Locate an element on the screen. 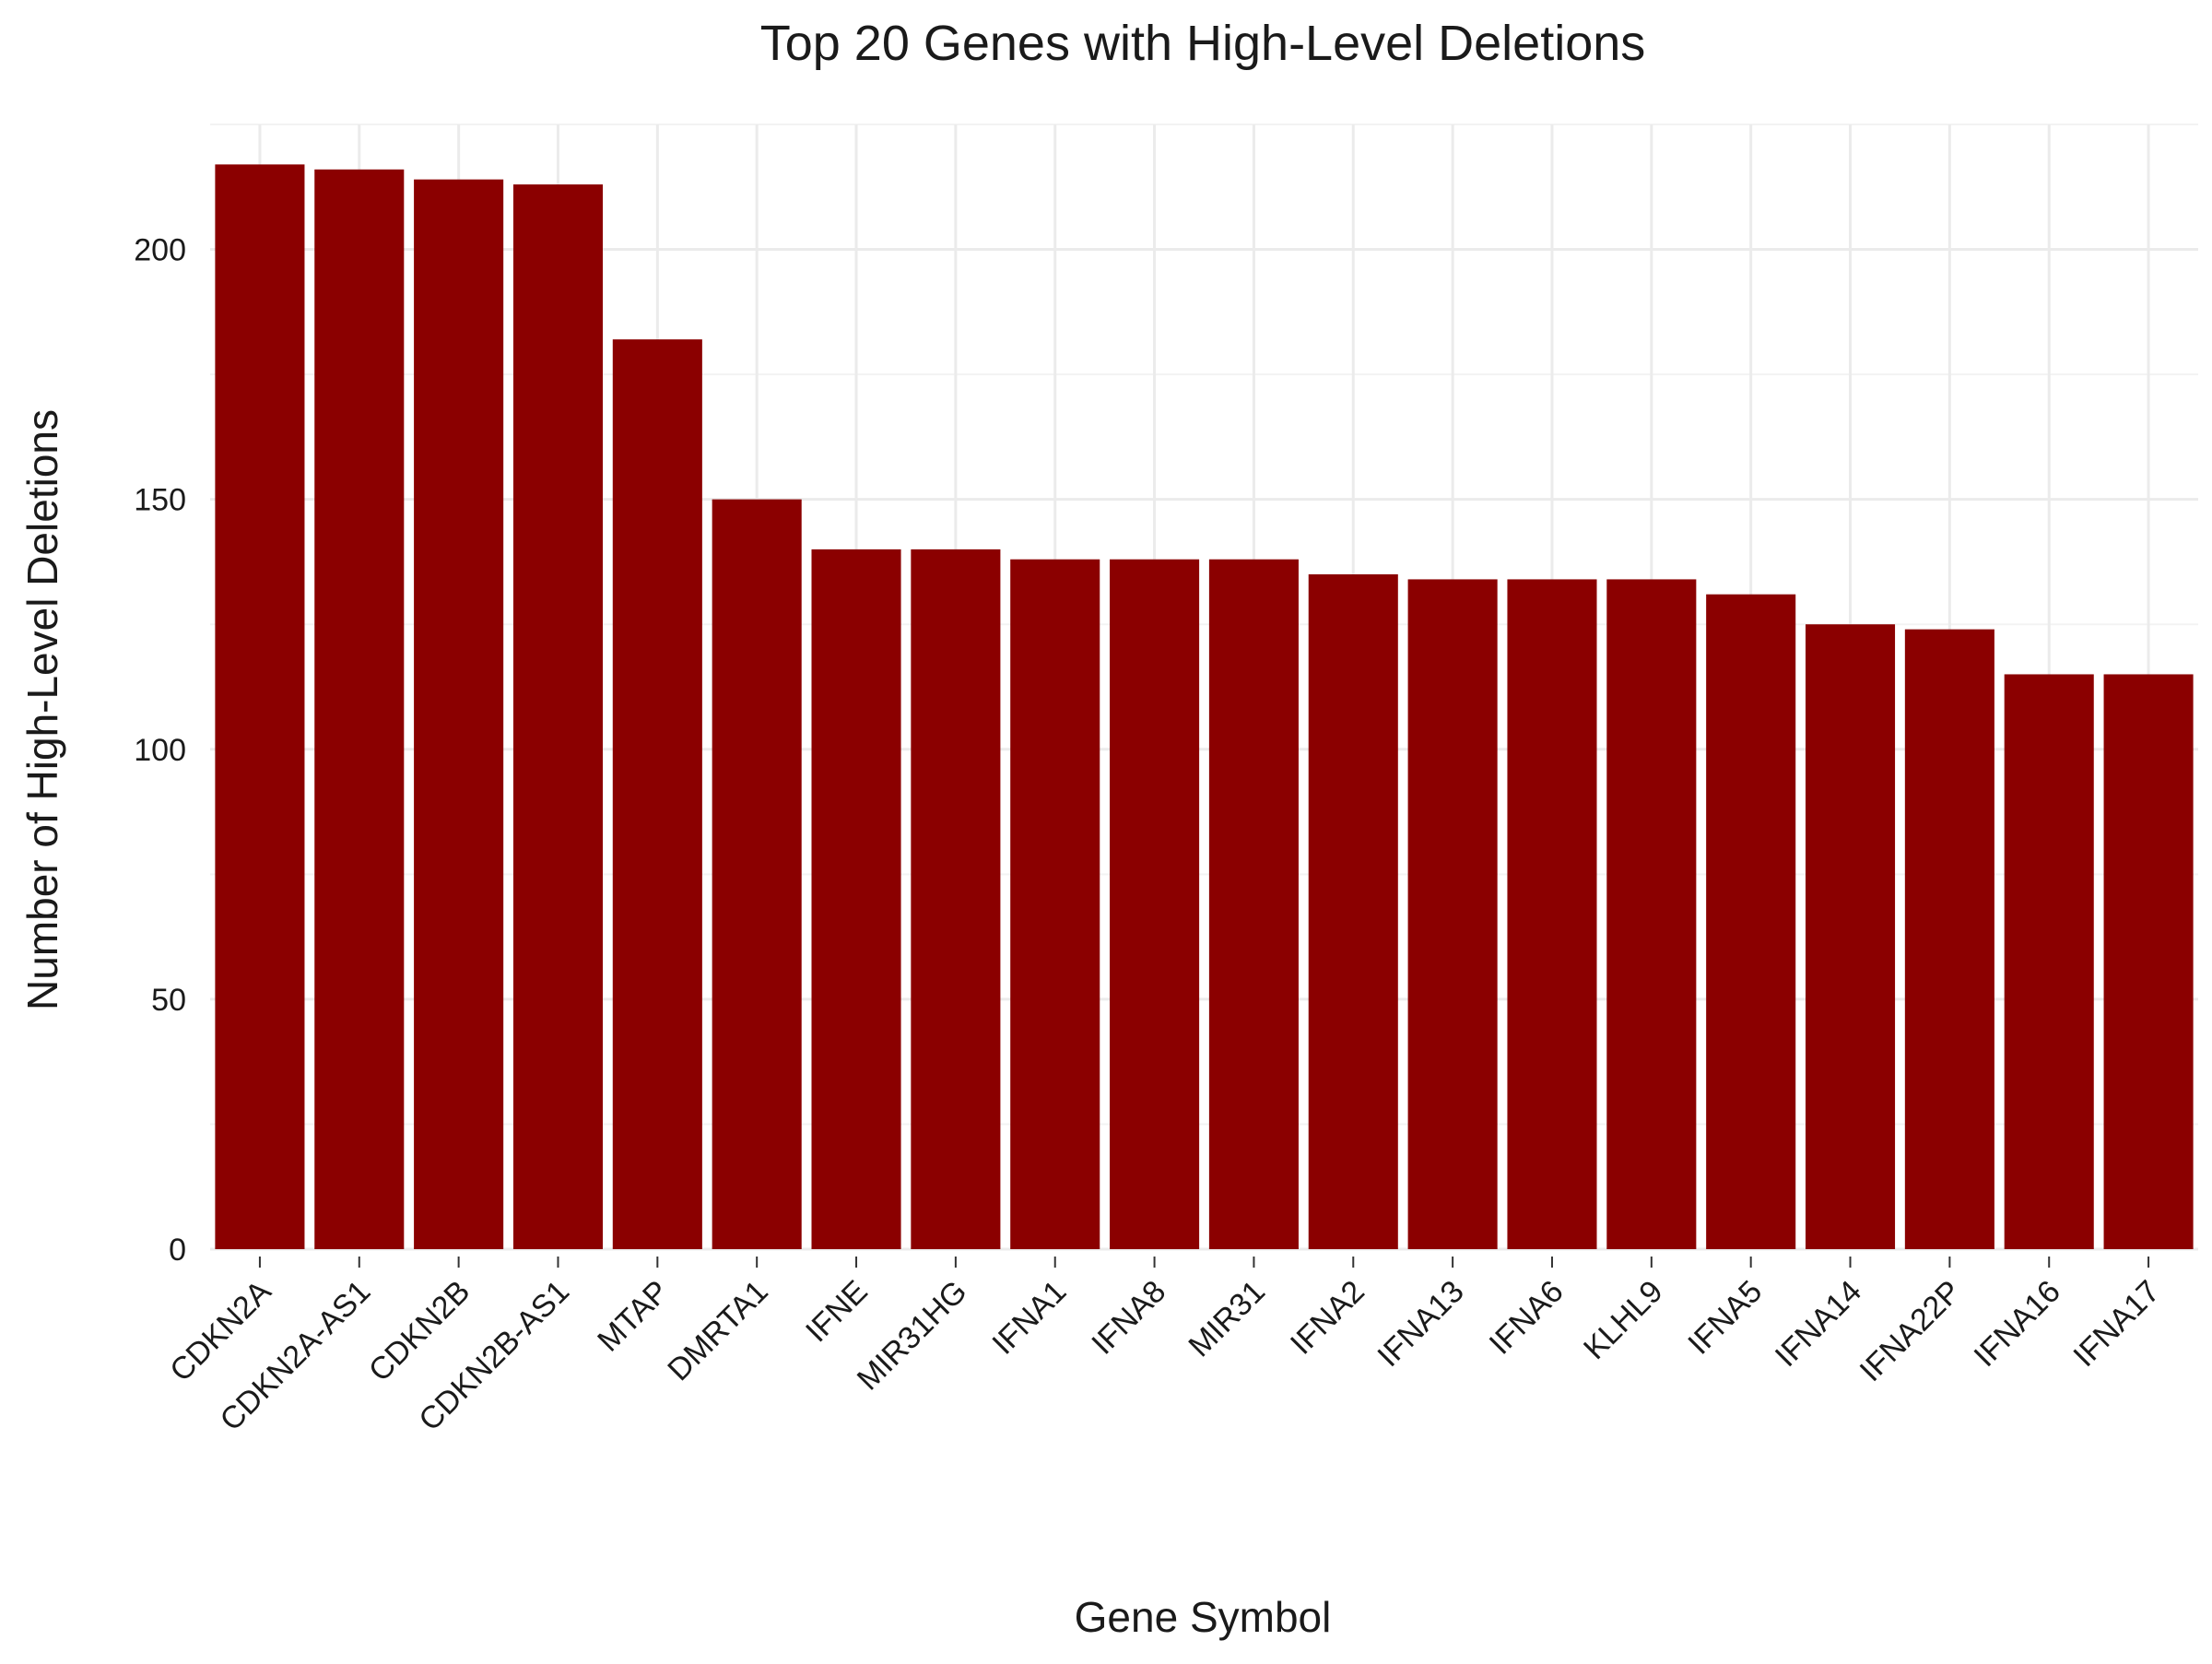  bar-dmrta1 is located at coordinates (757, 874).